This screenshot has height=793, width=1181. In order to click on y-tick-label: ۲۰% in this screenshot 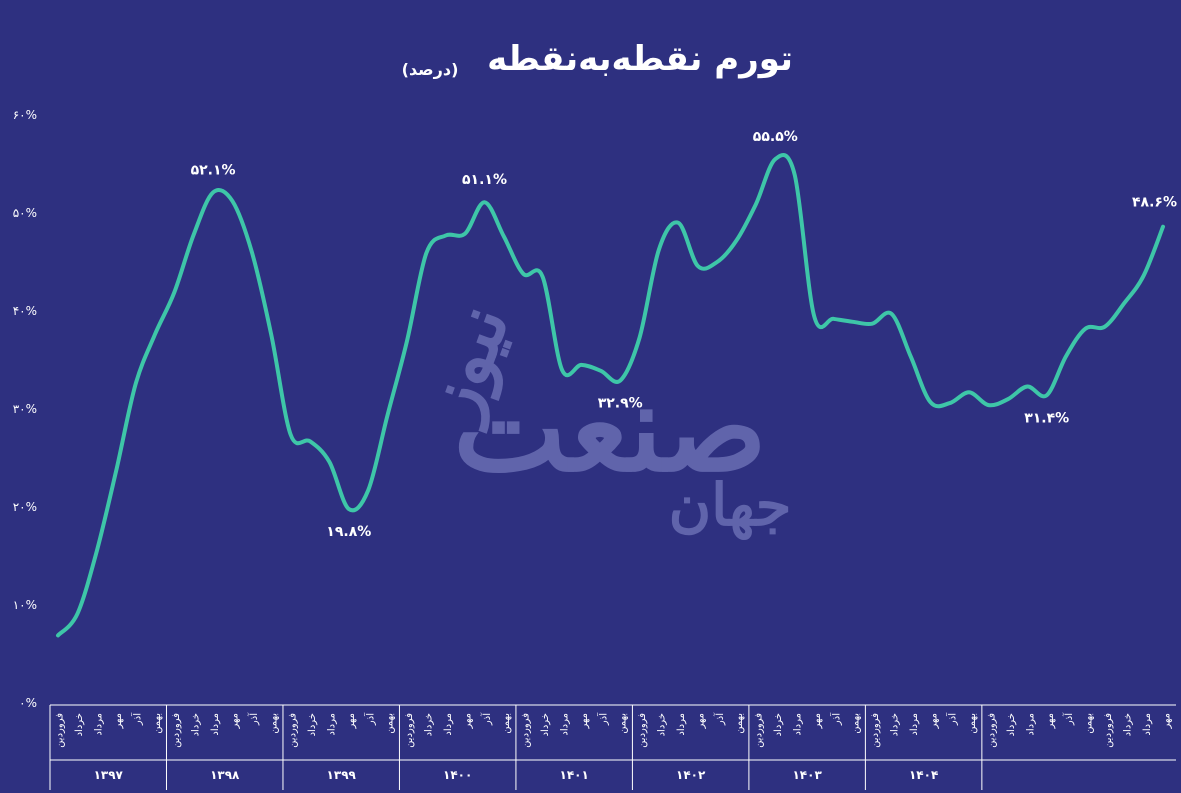, I will do `click(25, 507)`.